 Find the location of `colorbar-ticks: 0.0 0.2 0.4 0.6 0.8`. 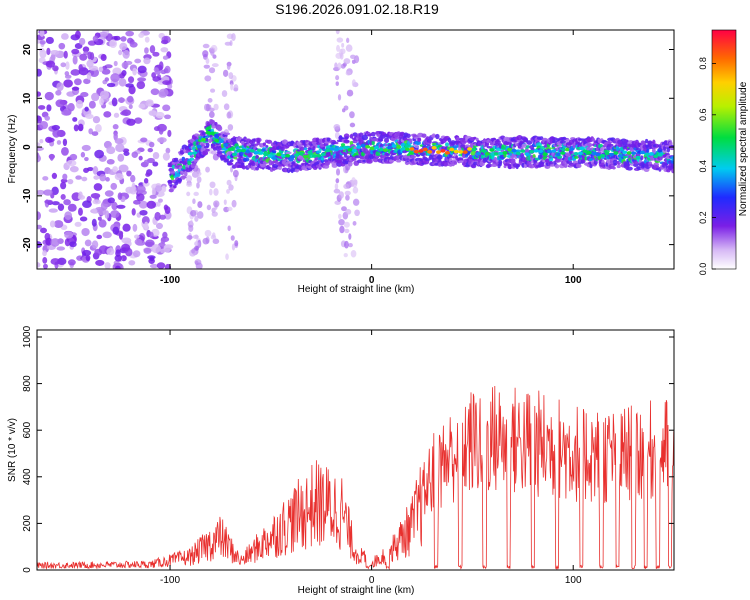

colorbar-ticks: 0.0 0.2 0.4 0.6 0.8 is located at coordinates (707, 166).